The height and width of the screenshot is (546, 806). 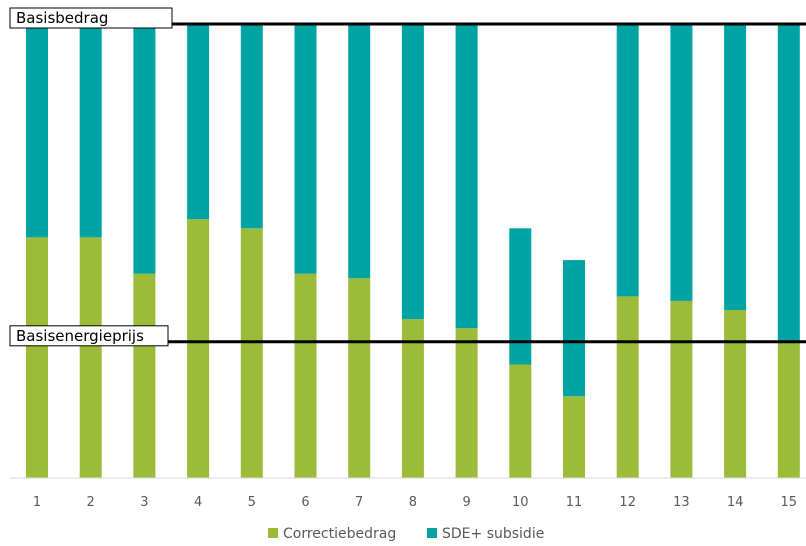 I want to click on x-tick-label-8: 8, so click(x=413, y=502).